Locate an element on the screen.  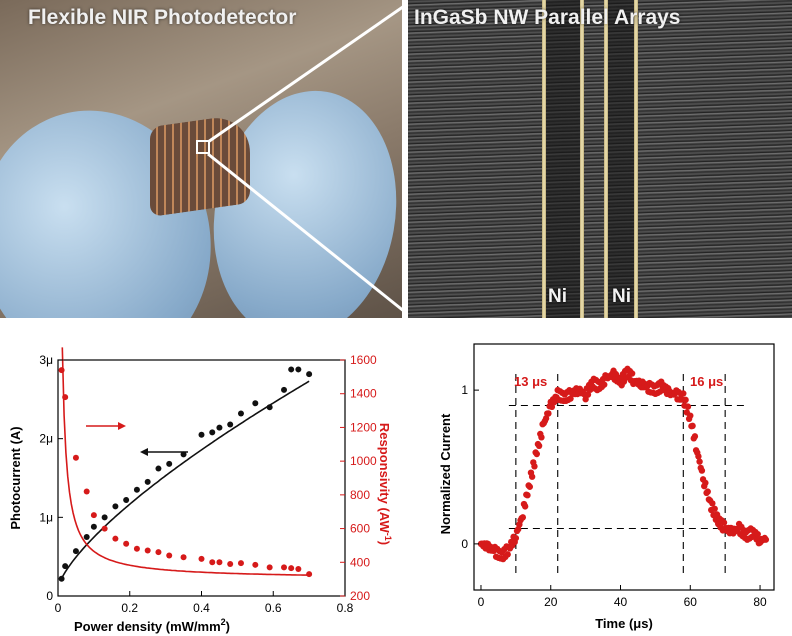
chart1-ytick-label: 0 is located at coordinates (49, 596).